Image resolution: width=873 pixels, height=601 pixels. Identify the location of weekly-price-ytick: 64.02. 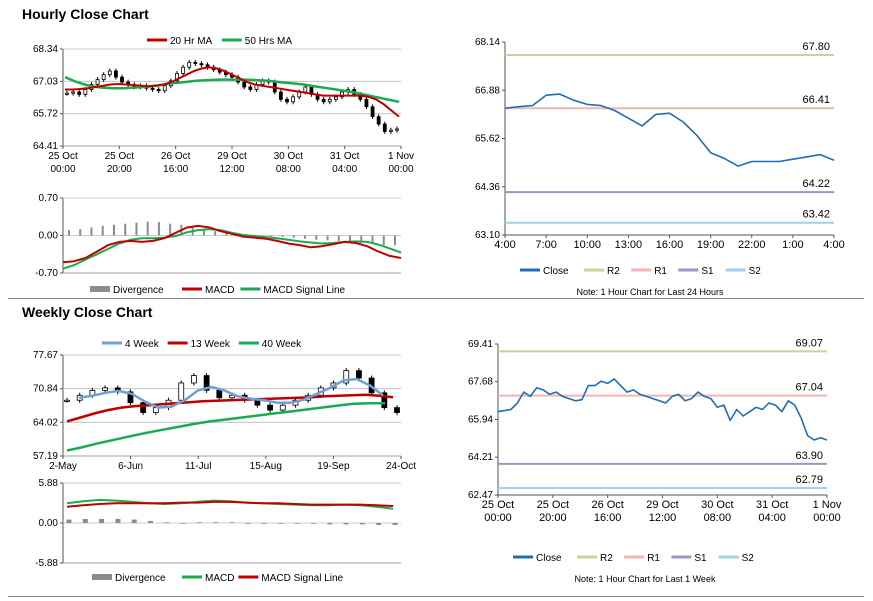
(45, 422).